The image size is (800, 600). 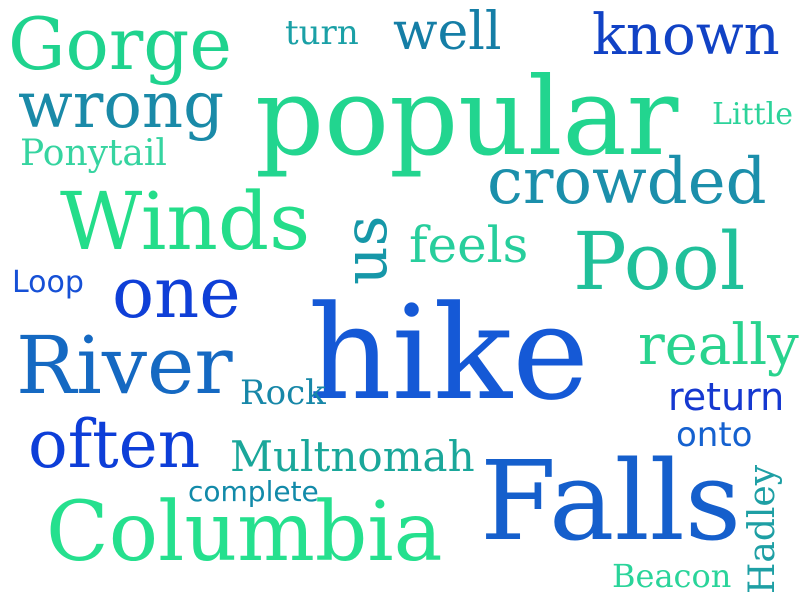 What do you see at coordinates (185, 221) in the screenshot?
I see `word-winds: Winds` at bounding box center [185, 221].